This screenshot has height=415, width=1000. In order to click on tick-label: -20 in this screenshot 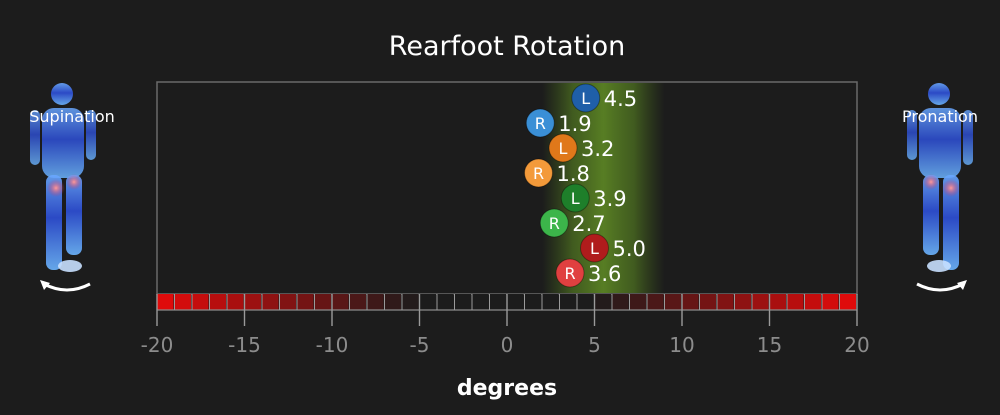, I will do `click(157, 345)`.